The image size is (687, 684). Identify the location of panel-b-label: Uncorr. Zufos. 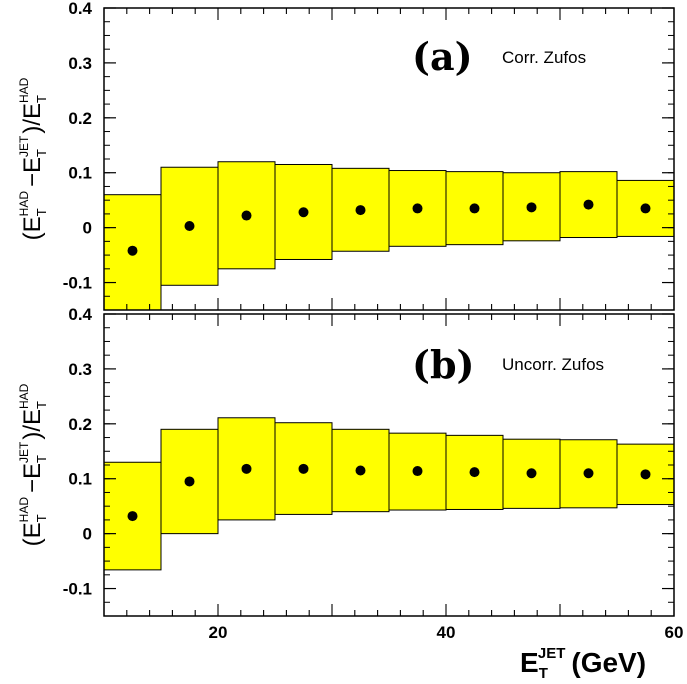
(553, 364).